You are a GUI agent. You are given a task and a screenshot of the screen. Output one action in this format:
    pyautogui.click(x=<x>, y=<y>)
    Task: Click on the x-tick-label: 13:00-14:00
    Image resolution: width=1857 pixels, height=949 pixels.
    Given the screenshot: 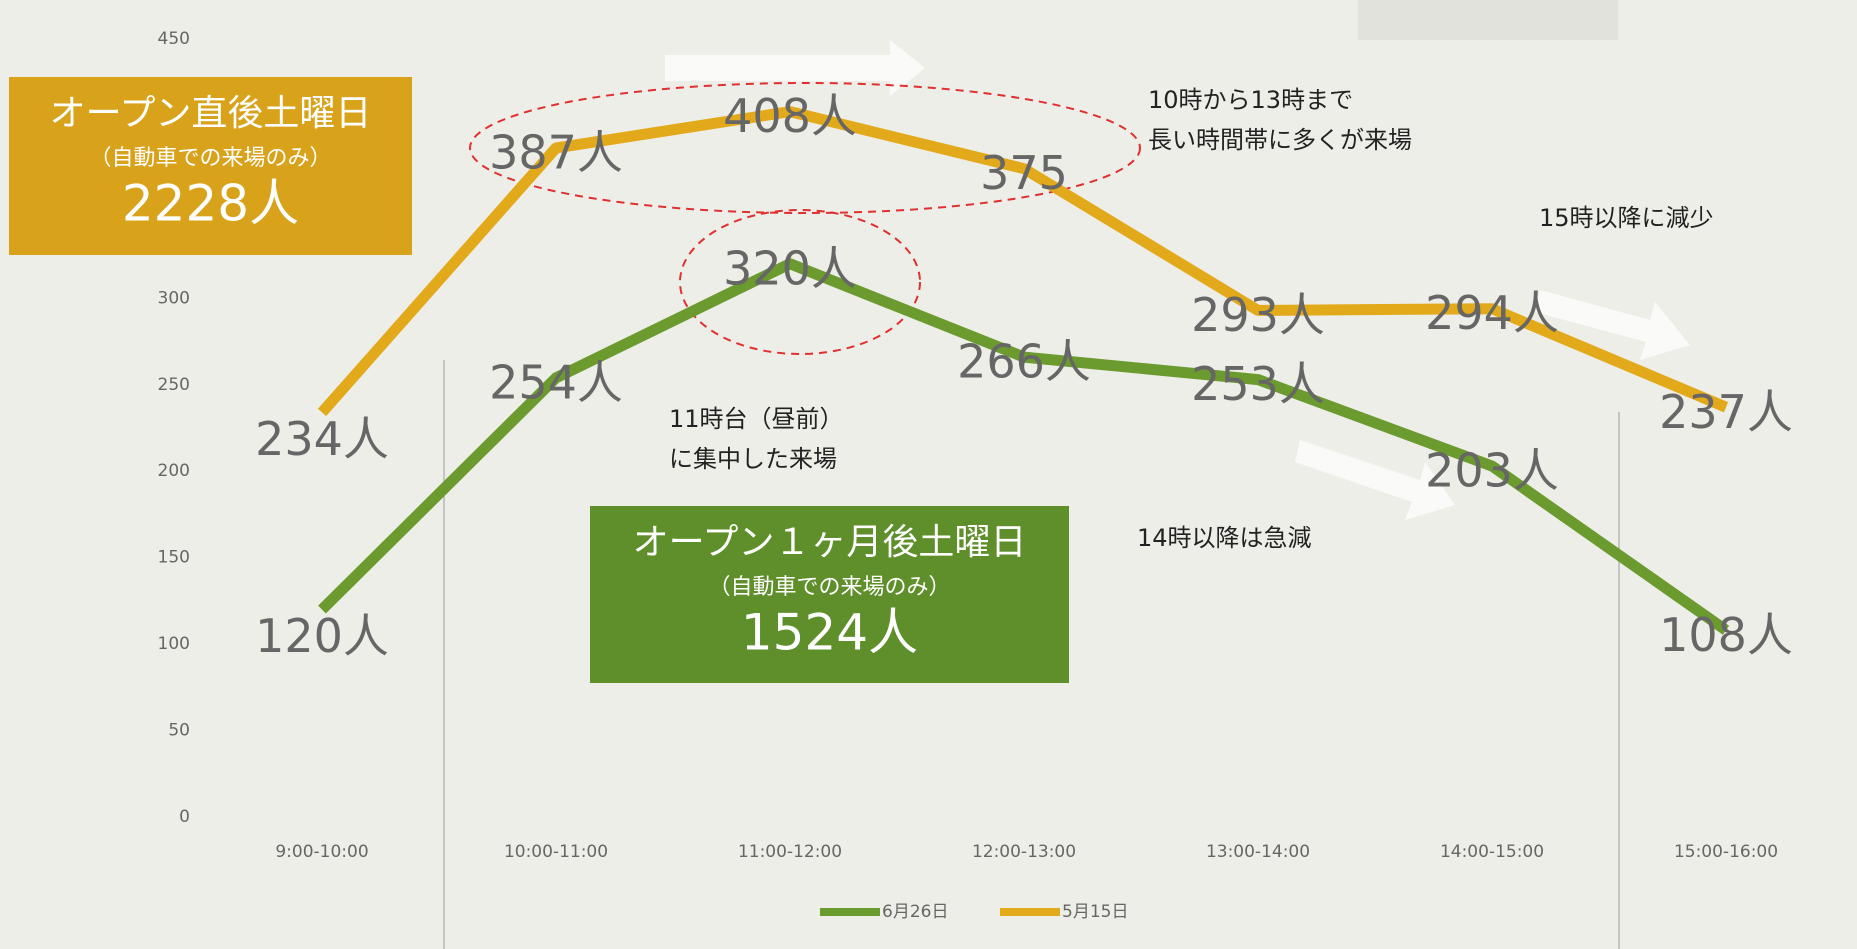 What is the action you would take?
    pyautogui.click(x=1258, y=852)
    